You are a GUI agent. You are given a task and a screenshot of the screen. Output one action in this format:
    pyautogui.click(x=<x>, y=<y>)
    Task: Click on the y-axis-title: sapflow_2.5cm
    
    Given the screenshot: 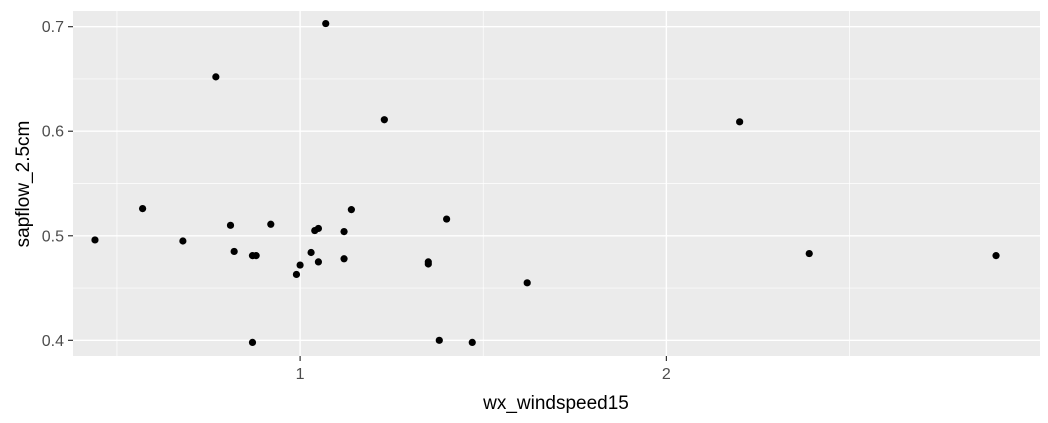 What is the action you would take?
    pyautogui.click(x=23, y=184)
    